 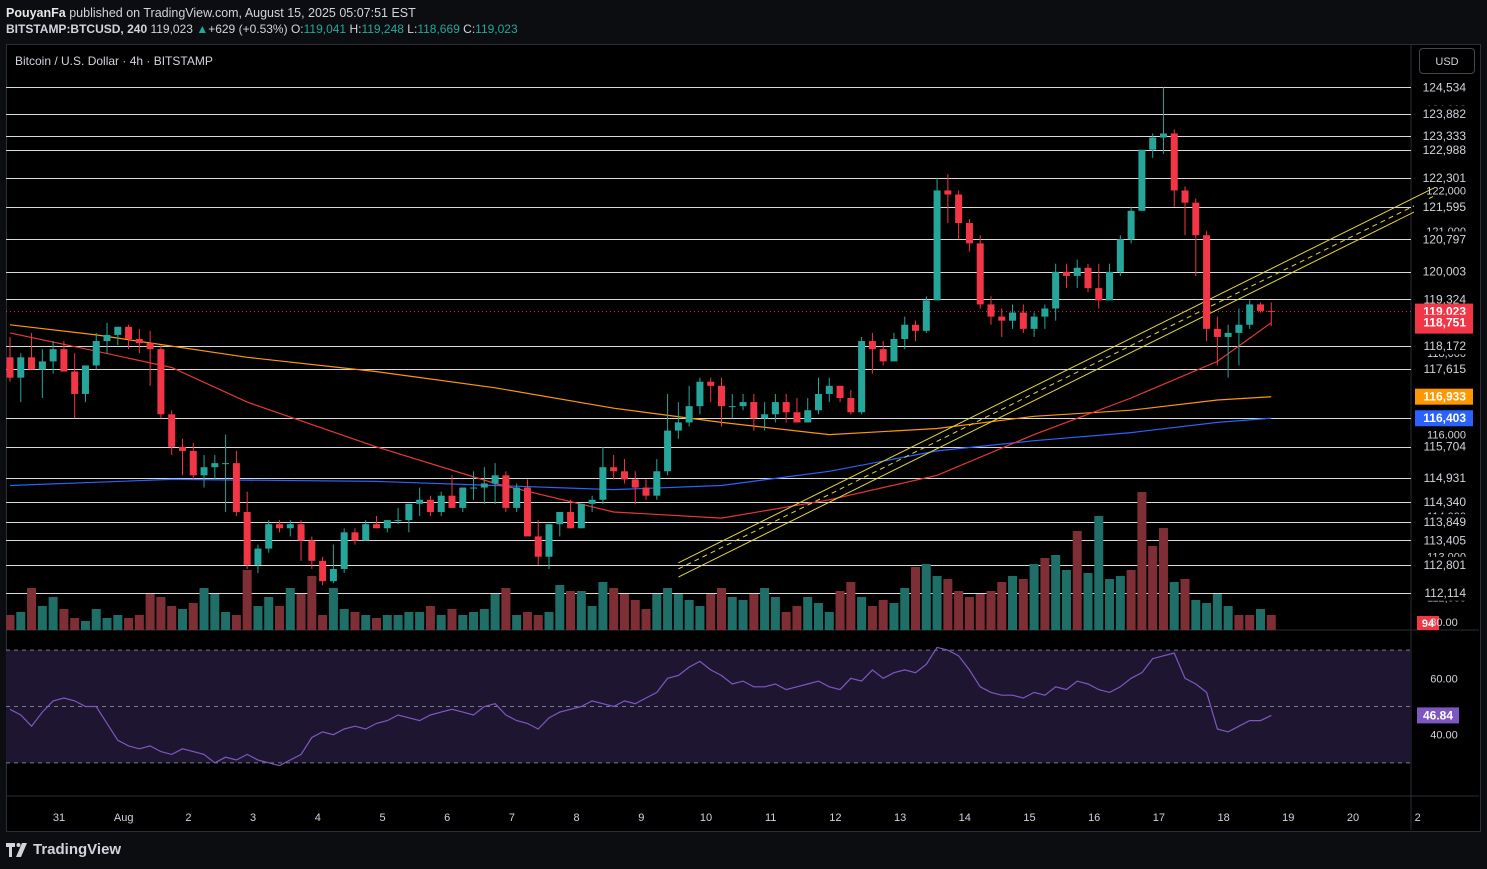 What do you see at coordinates (202, 29) in the screenshot?
I see `change-arrow-icon: ▲` at bounding box center [202, 29].